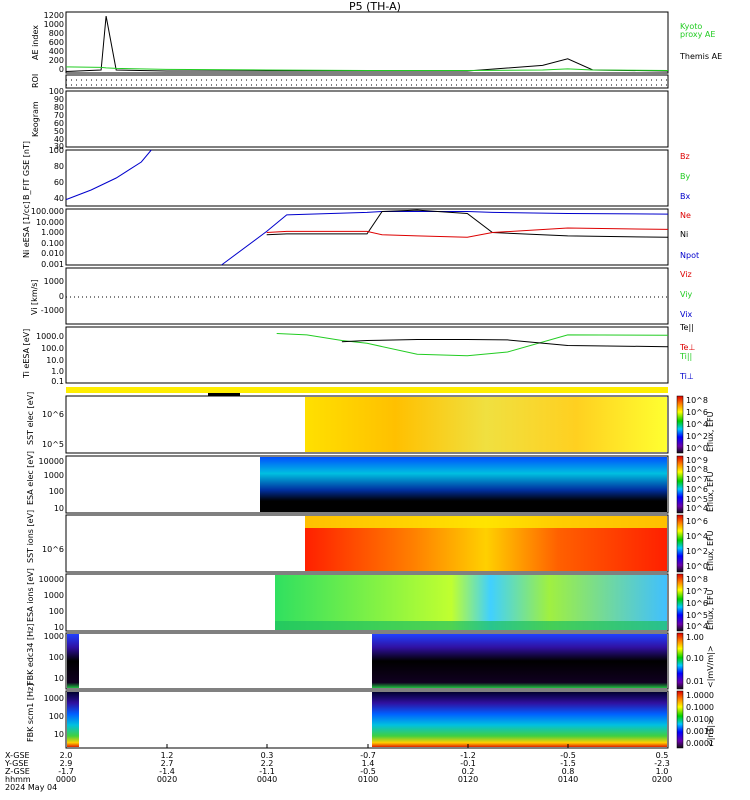 This screenshot has width=750, height=800. What do you see at coordinates (684, 234) in the screenshot?
I see `legend-ni: Ni` at bounding box center [684, 234].